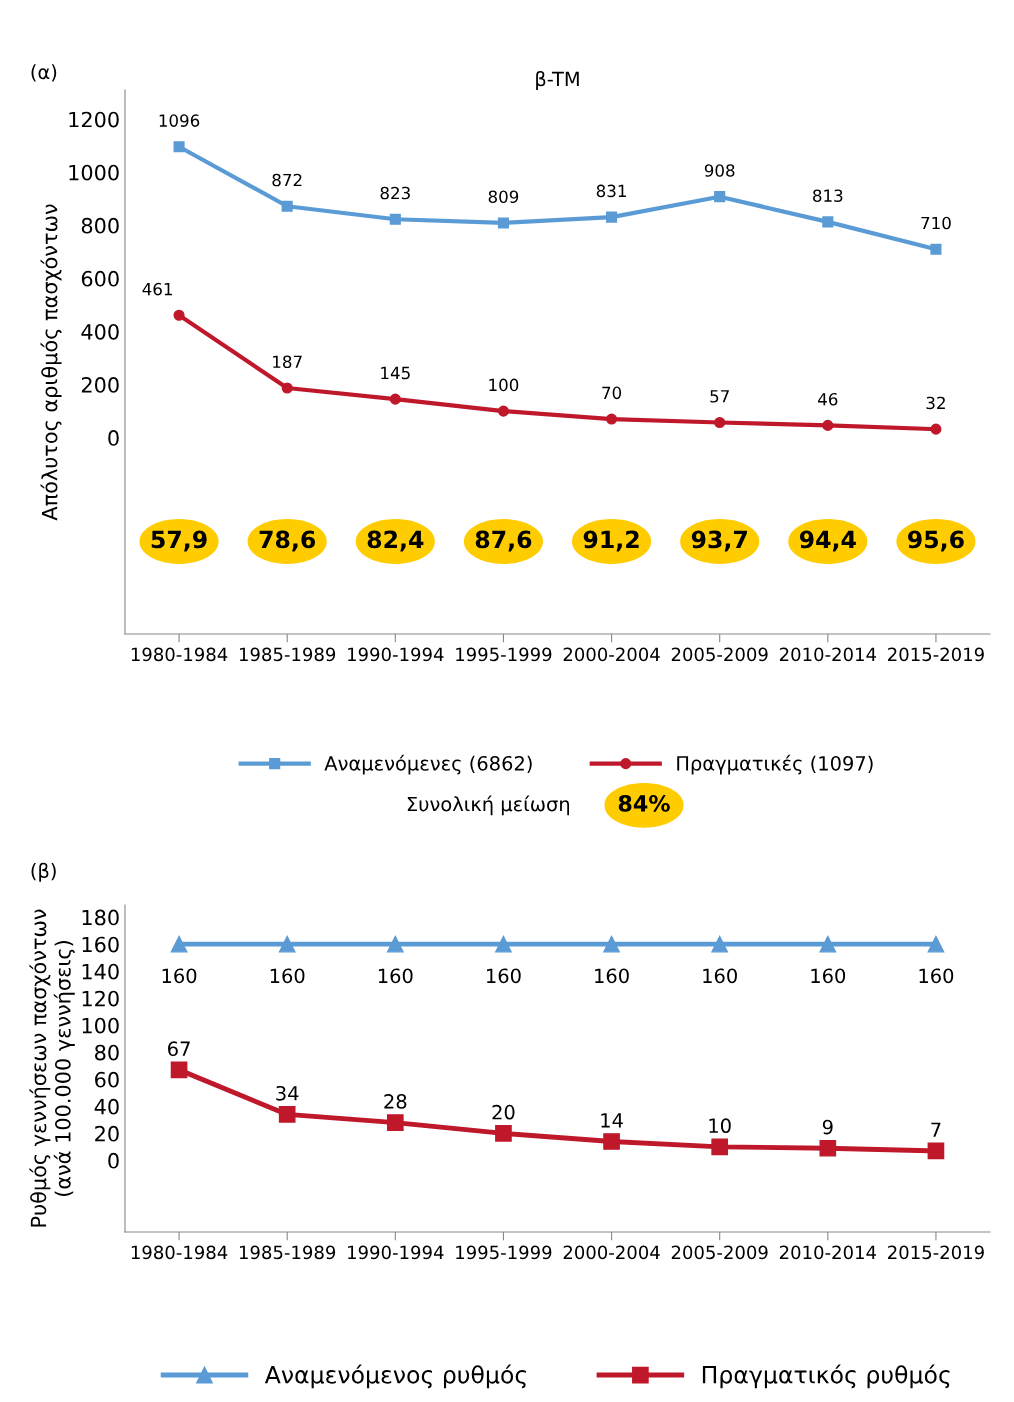  Describe the element at coordinates (100, 944) in the screenshot. I see `y-tick-label: 160` at that location.